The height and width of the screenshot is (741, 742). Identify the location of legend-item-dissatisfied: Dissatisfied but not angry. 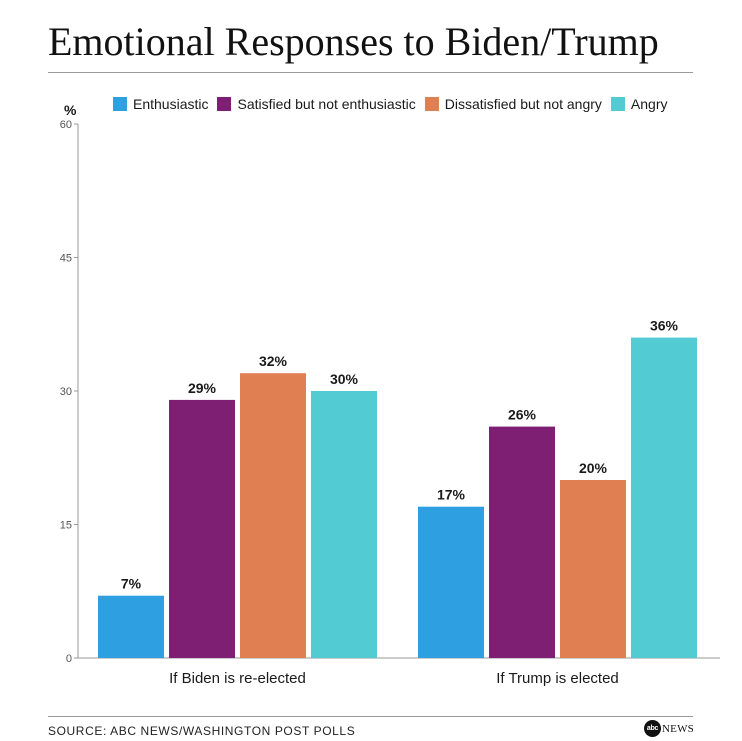
(513, 104).